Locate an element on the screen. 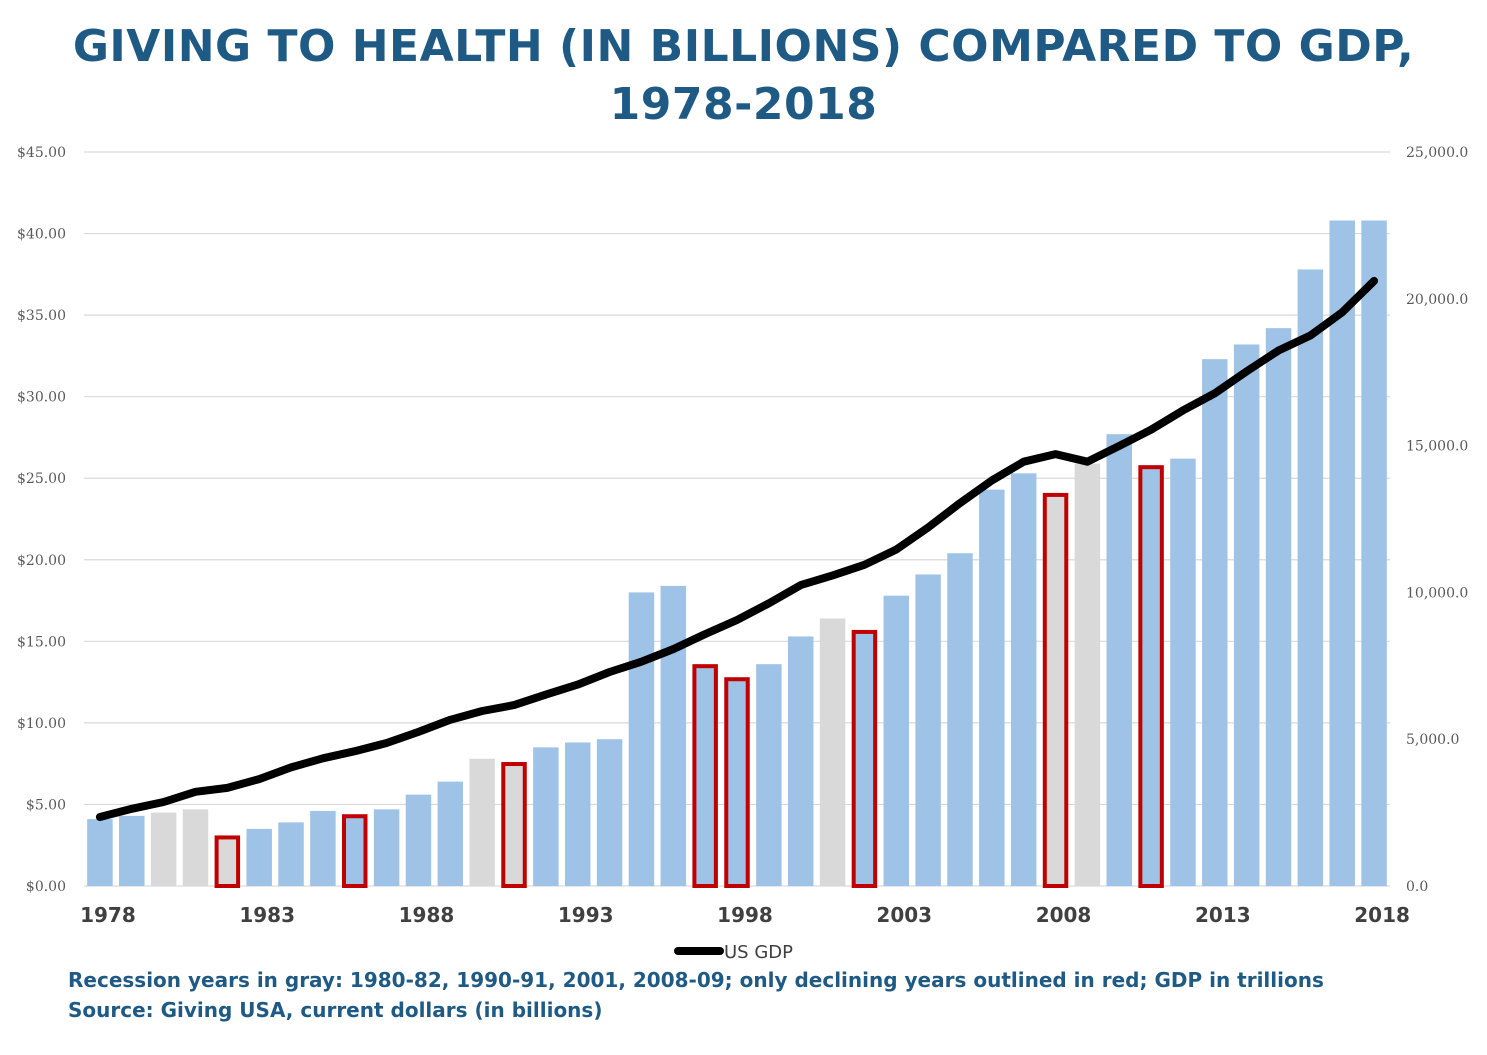 The image size is (1487, 1055). bar-1983 is located at coordinates (259, 857).